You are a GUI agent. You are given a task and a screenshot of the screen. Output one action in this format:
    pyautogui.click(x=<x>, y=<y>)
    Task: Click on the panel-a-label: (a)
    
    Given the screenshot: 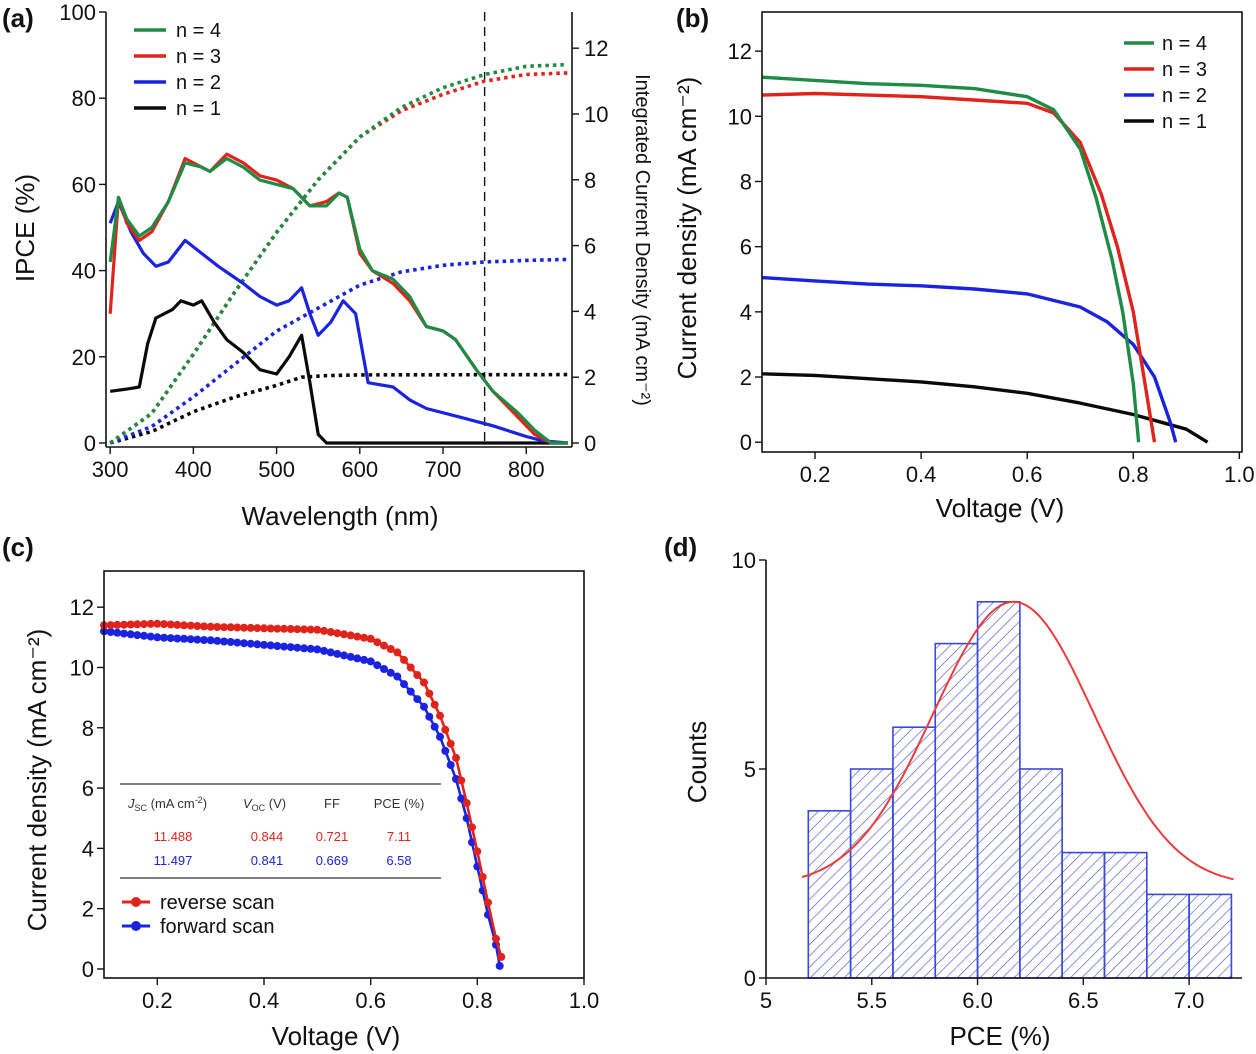 What is the action you would take?
    pyautogui.click(x=18, y=18)
    